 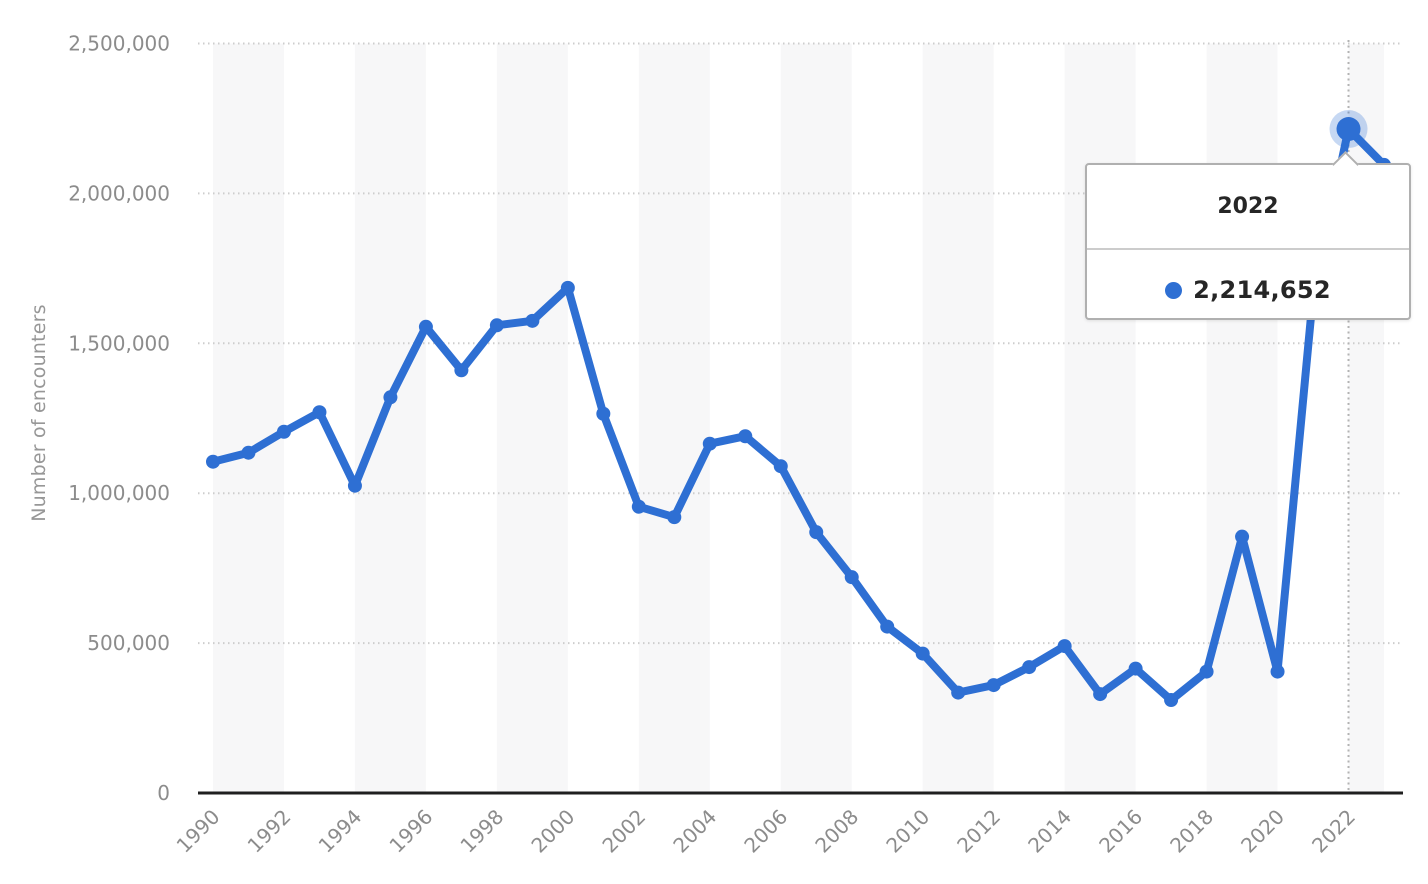 What do you see at coordinates (1100, 694) in the screenshot?
I see `data-point-2015` at bounding box center [1100, 694].